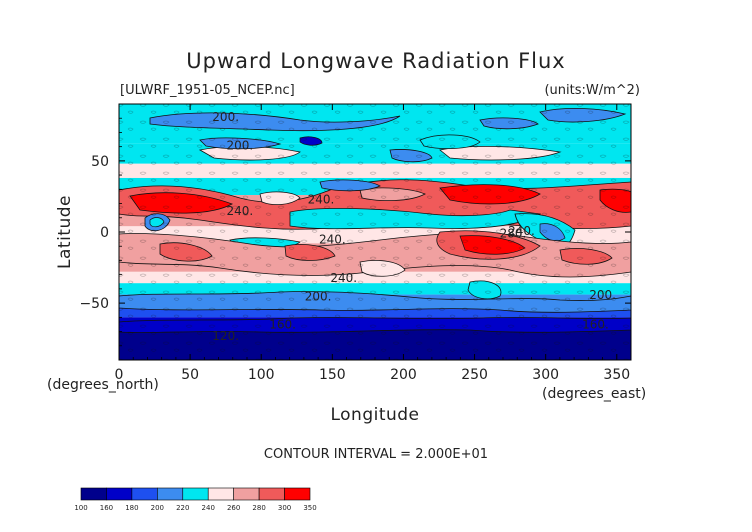  I want to click on x-tick-label: 100, so click(261, 375).